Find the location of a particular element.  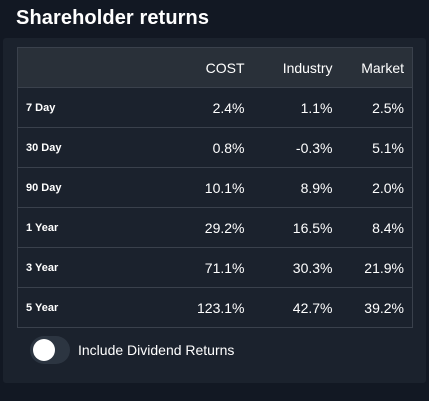

cost-value: 123.1% is located at coordinates (197, 307).